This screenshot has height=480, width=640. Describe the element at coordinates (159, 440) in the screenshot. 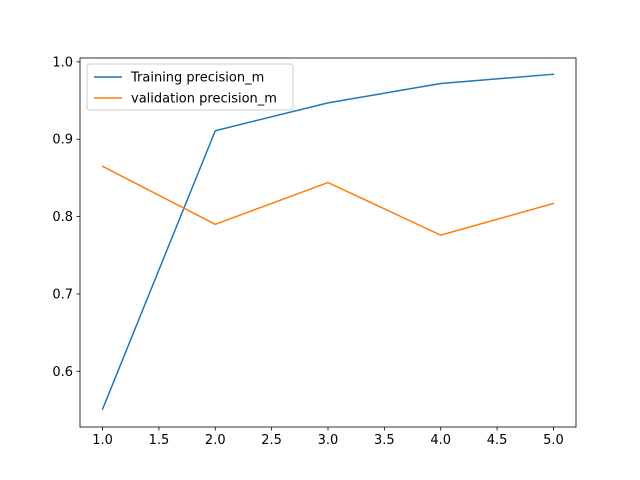

I see `x-tick-label: 1.5` at that location.